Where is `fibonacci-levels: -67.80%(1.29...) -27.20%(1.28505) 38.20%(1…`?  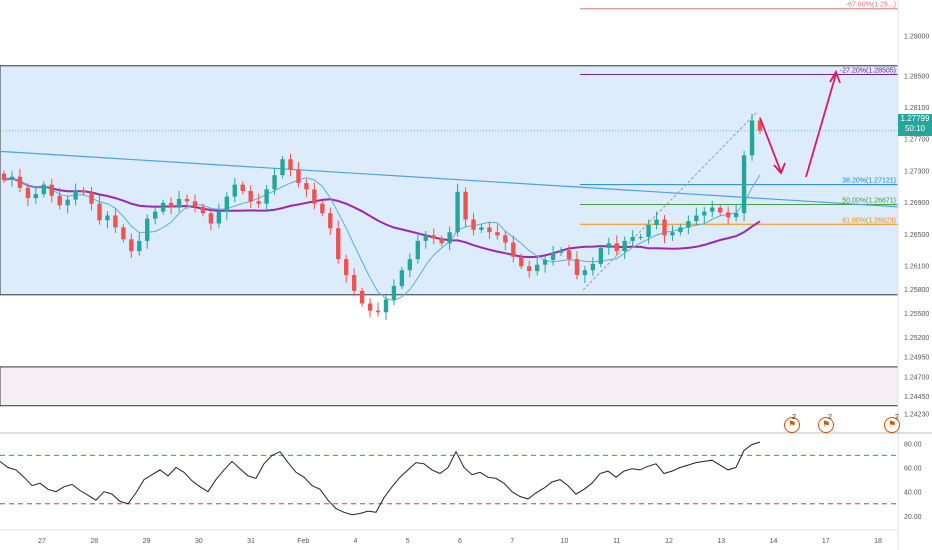 fibonacci-levels: -67.80%(1.29...) -27.20%(1.28505) 38.20%(1… is located at coordinates (739, 113).